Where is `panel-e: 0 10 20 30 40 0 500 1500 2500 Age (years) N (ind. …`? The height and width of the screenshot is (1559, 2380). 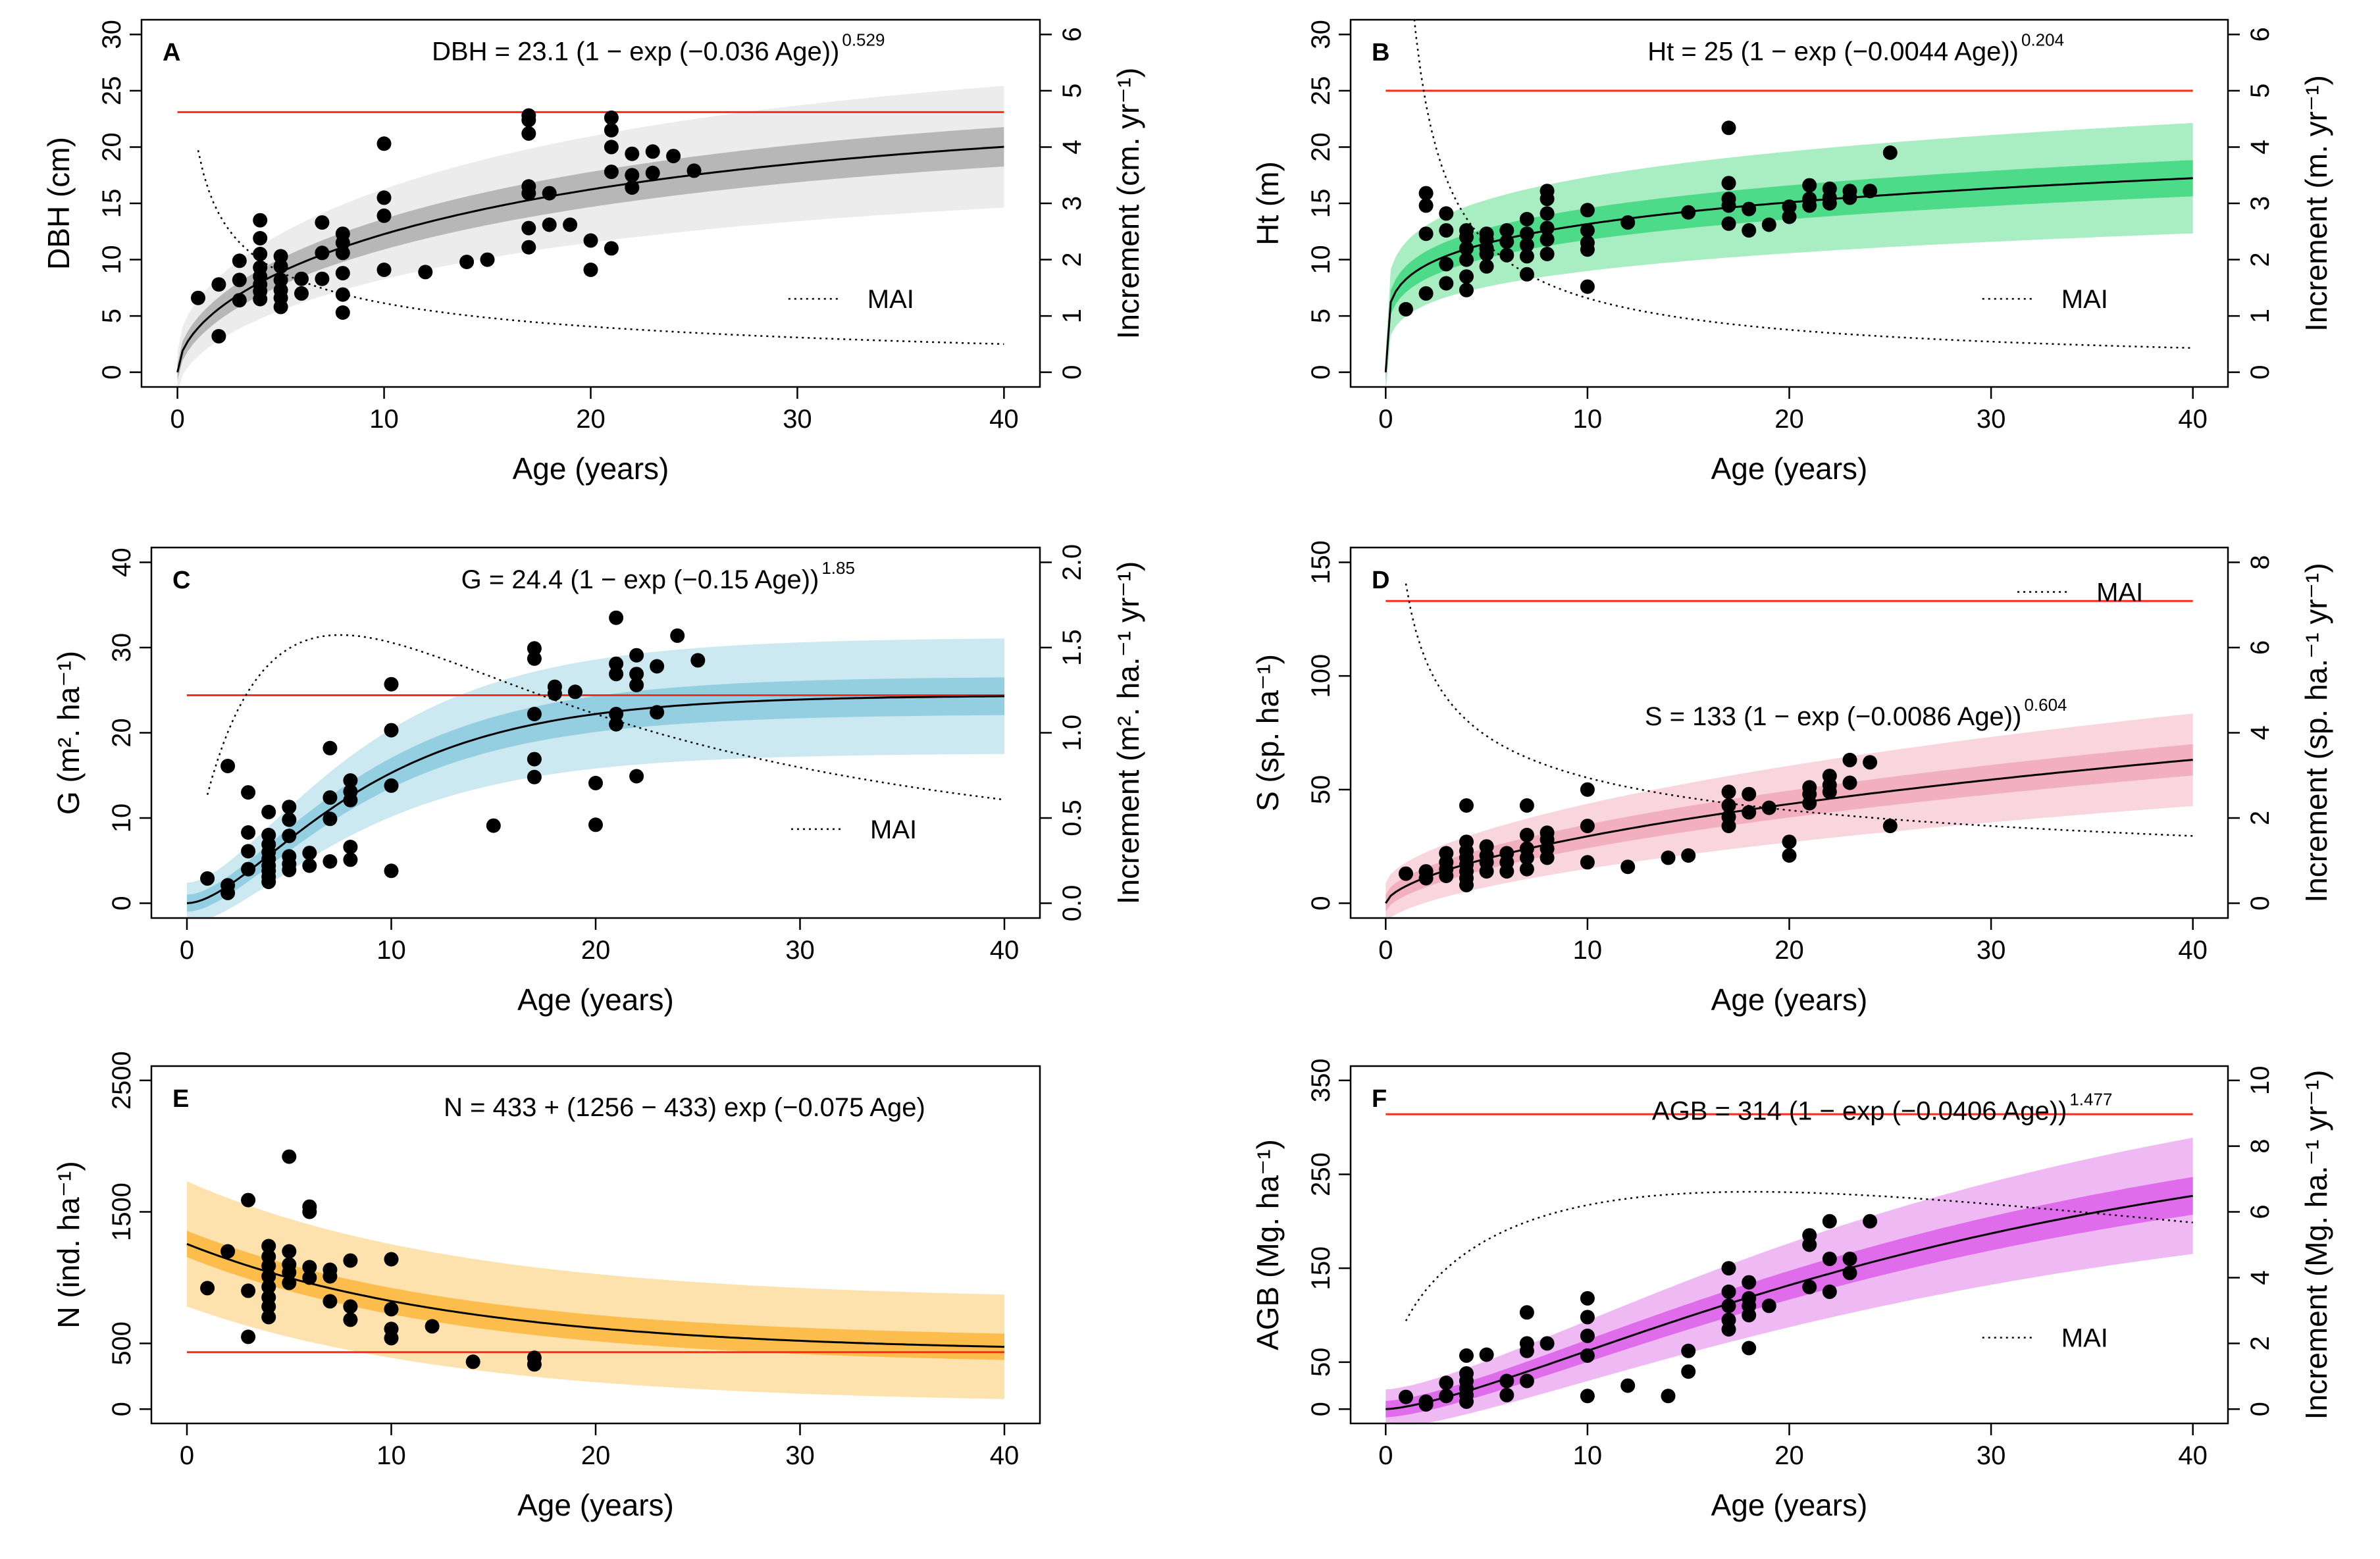
panel-e: 0 10 20 30 40 0 500 1500 2500 Age (years) N (ind. … is located at coordinates (546, 1286).